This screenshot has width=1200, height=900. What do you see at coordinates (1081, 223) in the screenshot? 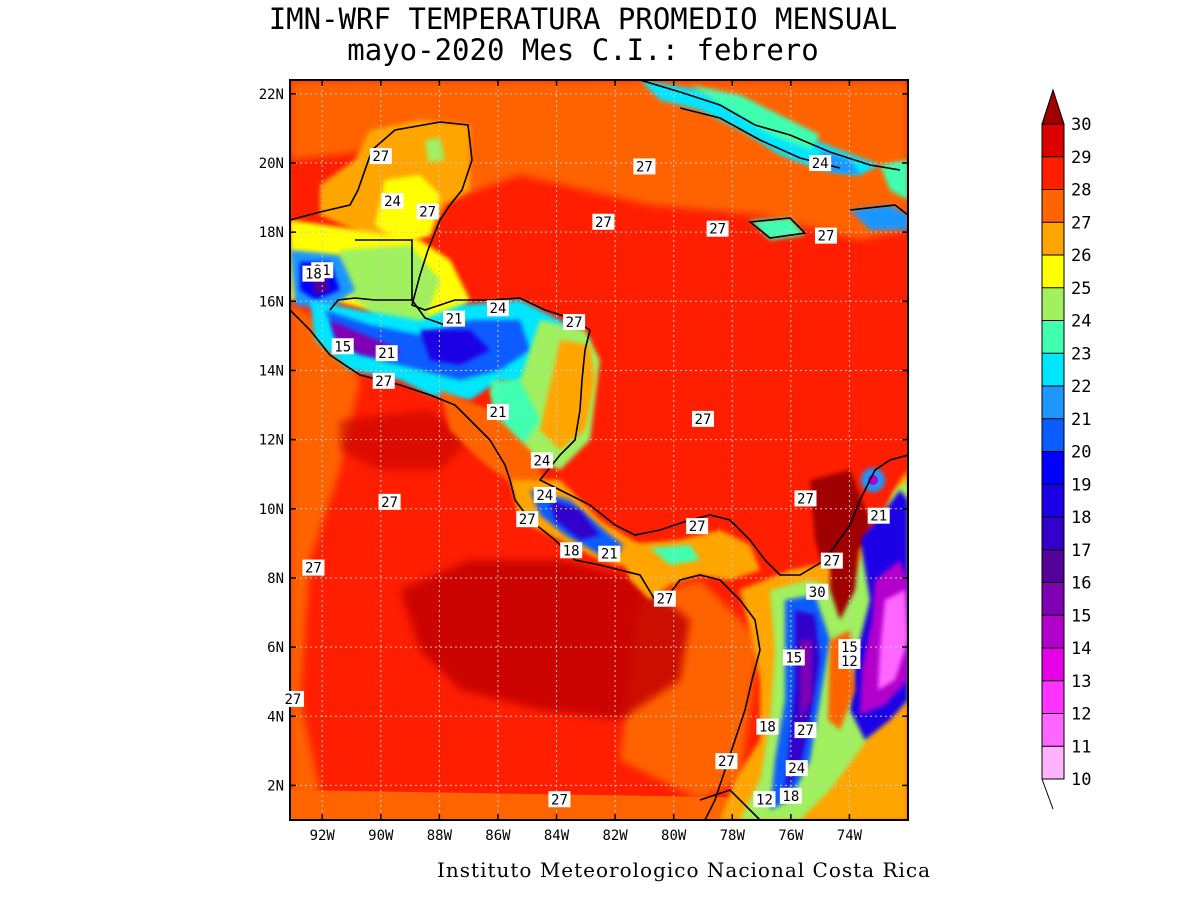
I see `colorbar-label: 27` at bounding box center [1081, 223].